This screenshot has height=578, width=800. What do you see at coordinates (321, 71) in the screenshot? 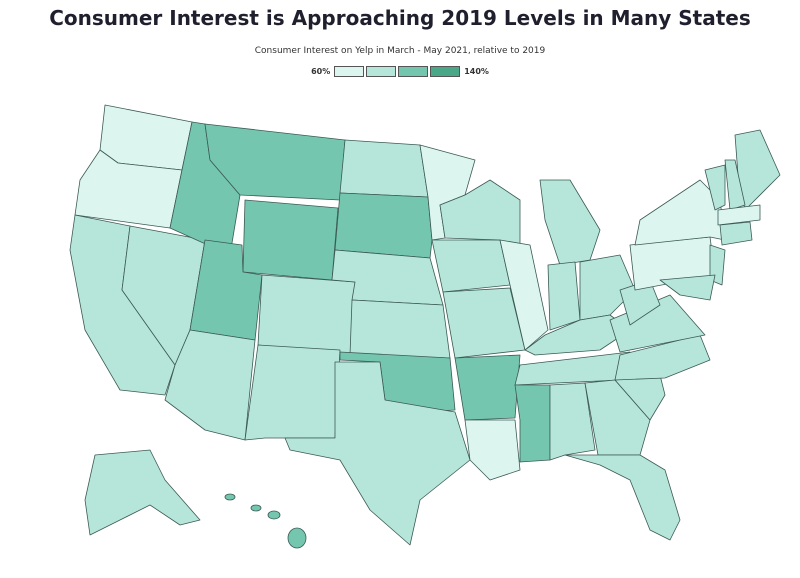
I see `legend-min: 60%` at bounding box center [321, 71].